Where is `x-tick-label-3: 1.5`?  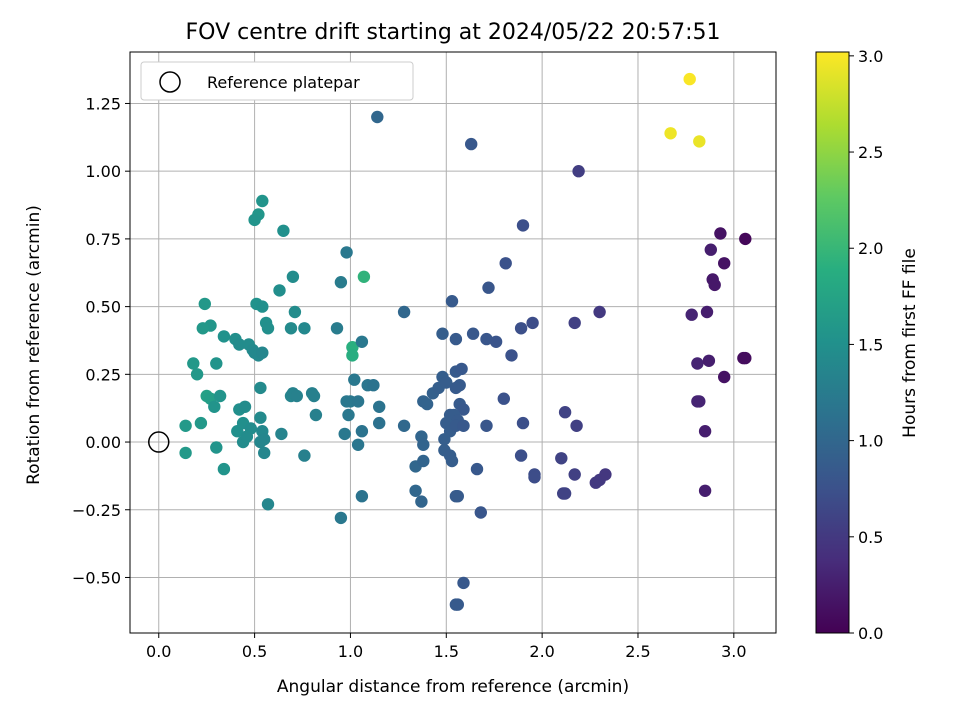 x-tick-label-3: 1.5 is located at coordinates (446, 651).